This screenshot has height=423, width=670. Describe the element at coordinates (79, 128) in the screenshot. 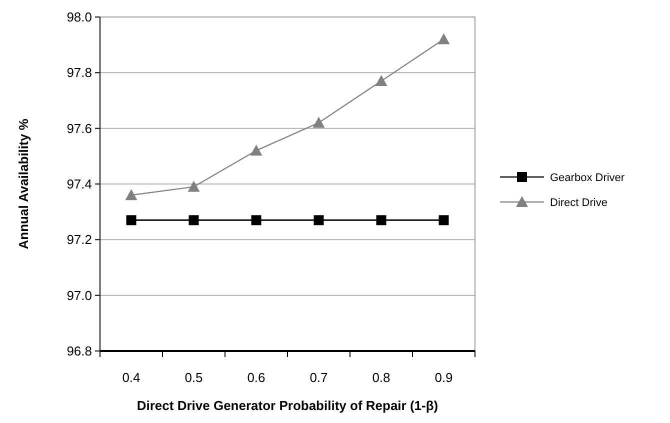

I see `y-tick-label: 97.6` at that location.